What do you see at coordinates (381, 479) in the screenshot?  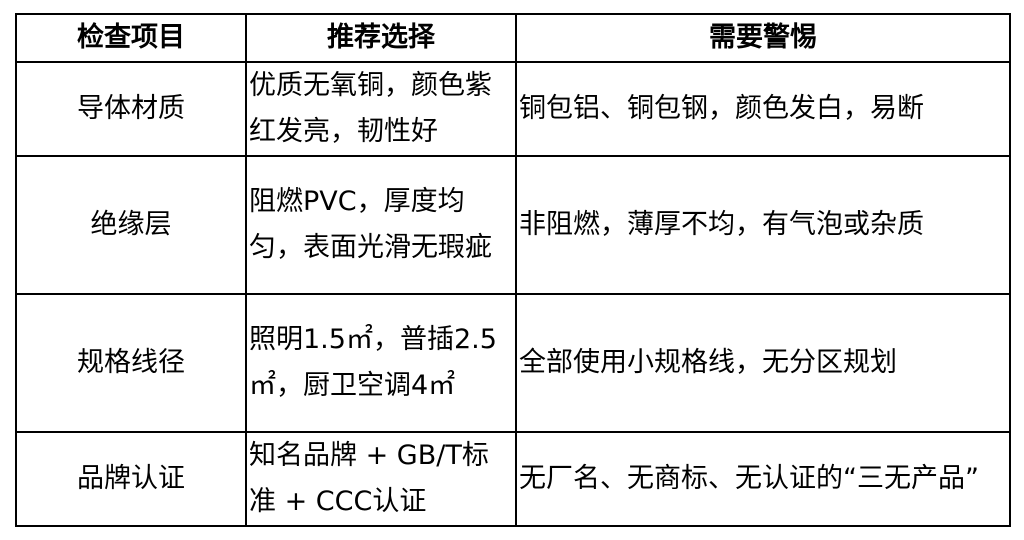 I see `recommend-cell: 知名品牌 + GB/T标准 + CCC认证` at bounding box center [381, 479].